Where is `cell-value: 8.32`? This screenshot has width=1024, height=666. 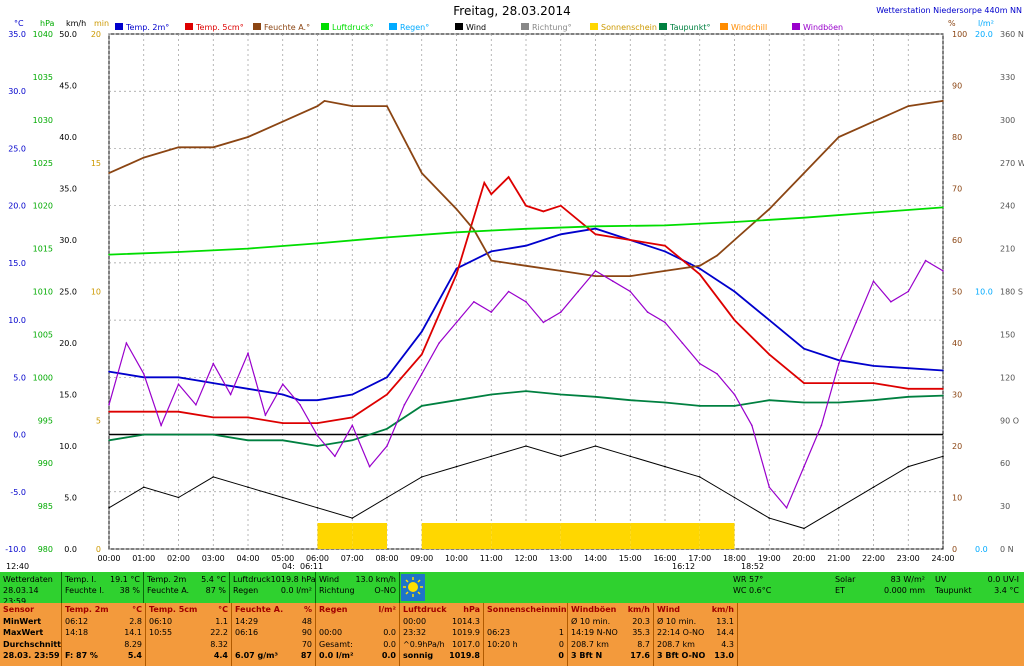 cell-value: 8.32 is located at coordinates (219, 644).